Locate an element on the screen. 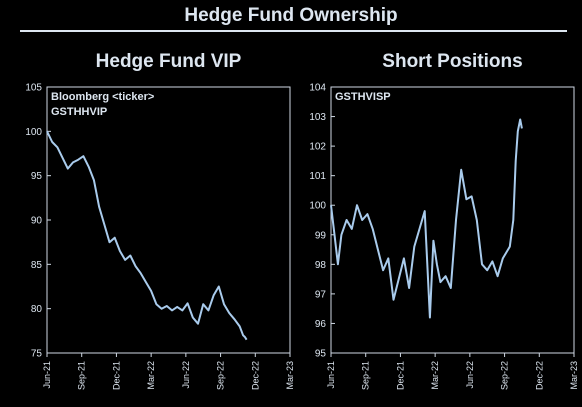 Image resolution: width=582 pixels, height=407 pixels. left-x-tick-label: Sep-21 is located at coordinates (82, 375).